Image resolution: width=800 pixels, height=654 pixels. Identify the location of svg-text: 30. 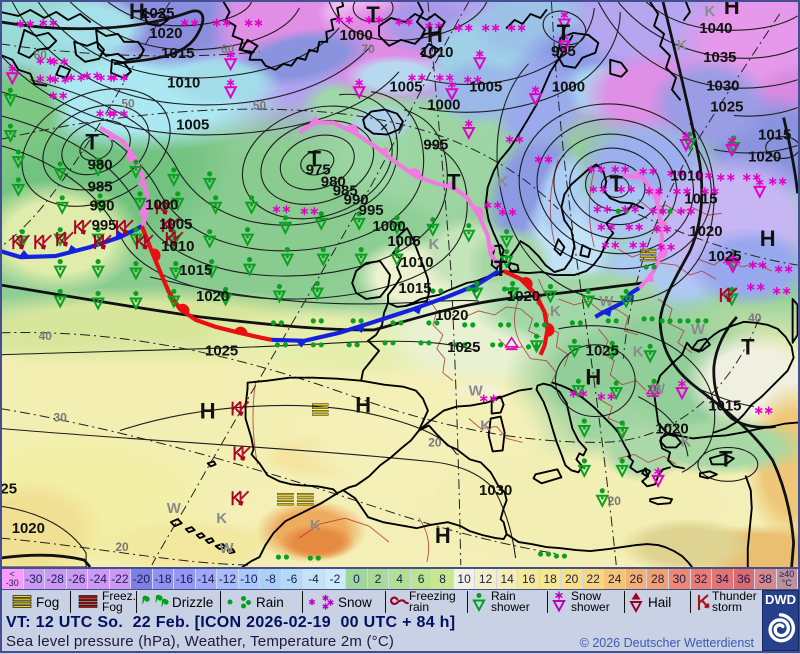
(61, 418).